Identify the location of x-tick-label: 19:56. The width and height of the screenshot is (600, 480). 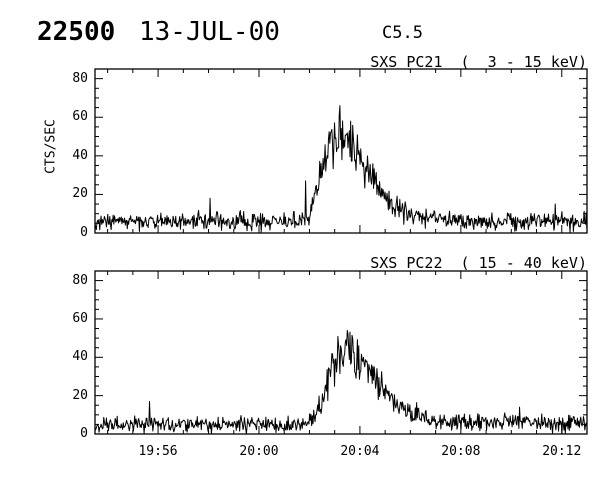
(158, 451).